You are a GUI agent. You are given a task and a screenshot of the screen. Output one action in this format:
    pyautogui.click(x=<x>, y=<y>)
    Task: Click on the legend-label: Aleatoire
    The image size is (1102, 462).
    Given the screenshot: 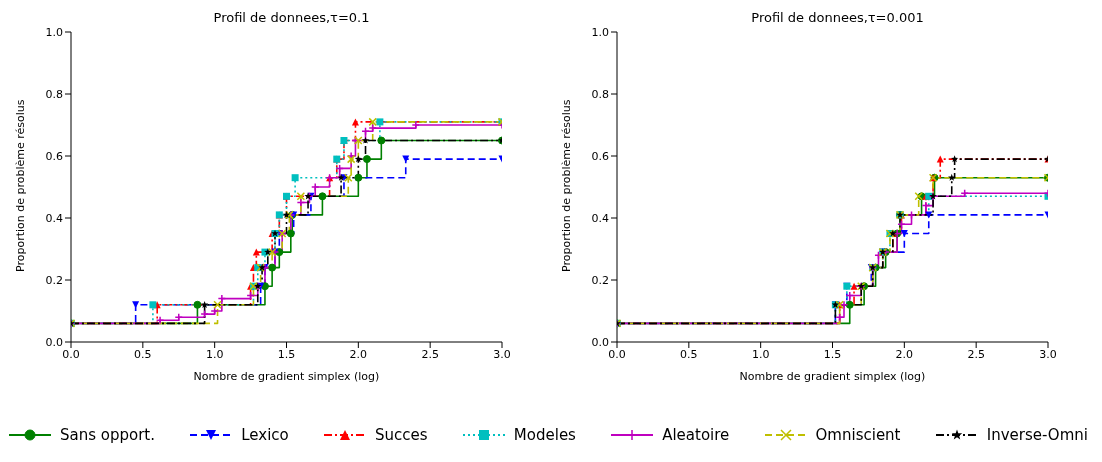 What is the action you would take?
    pyautogui.click(x=696, y=435)
    